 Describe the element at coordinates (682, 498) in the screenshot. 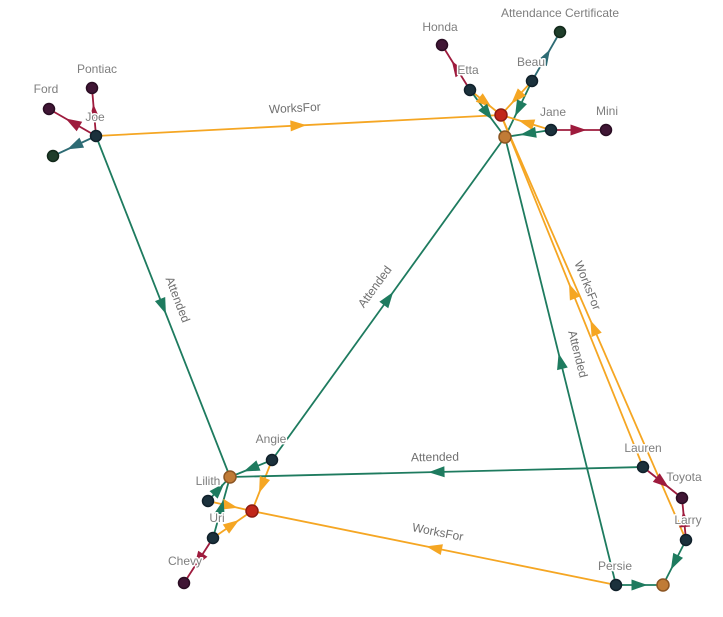

I see `node-toyota` at that location.